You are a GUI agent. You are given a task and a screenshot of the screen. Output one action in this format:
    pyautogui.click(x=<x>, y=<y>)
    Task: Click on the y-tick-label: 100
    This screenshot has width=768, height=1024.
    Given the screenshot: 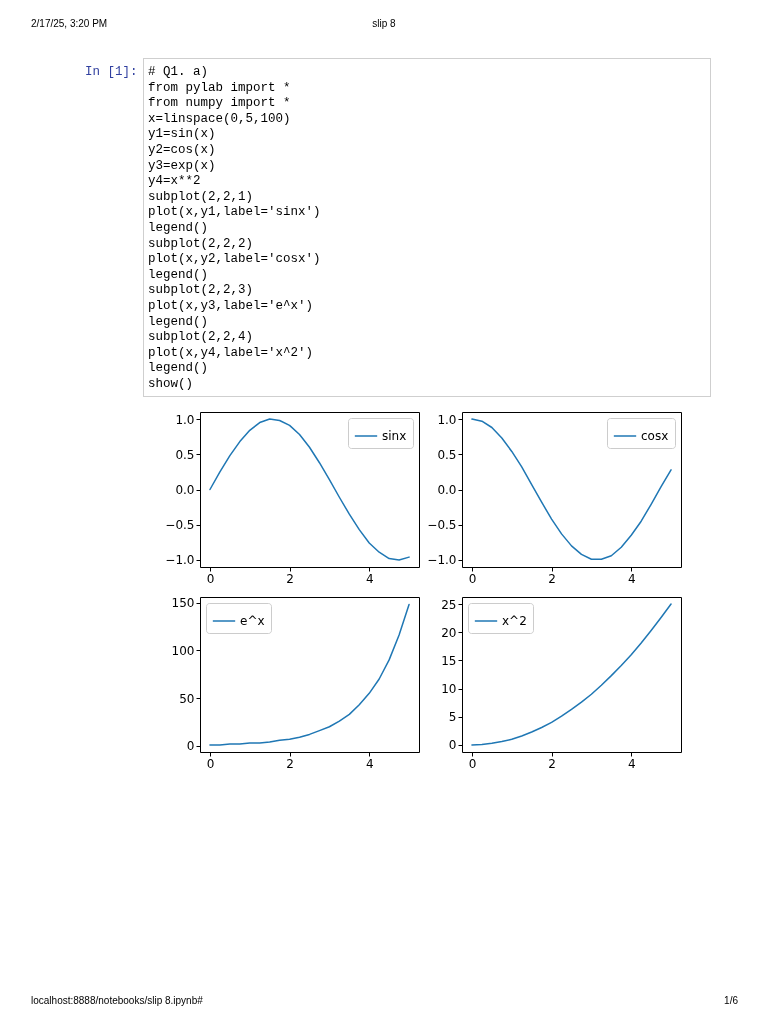 What is the action you would take?
    pyautogui.click(x=183, y=650)
    